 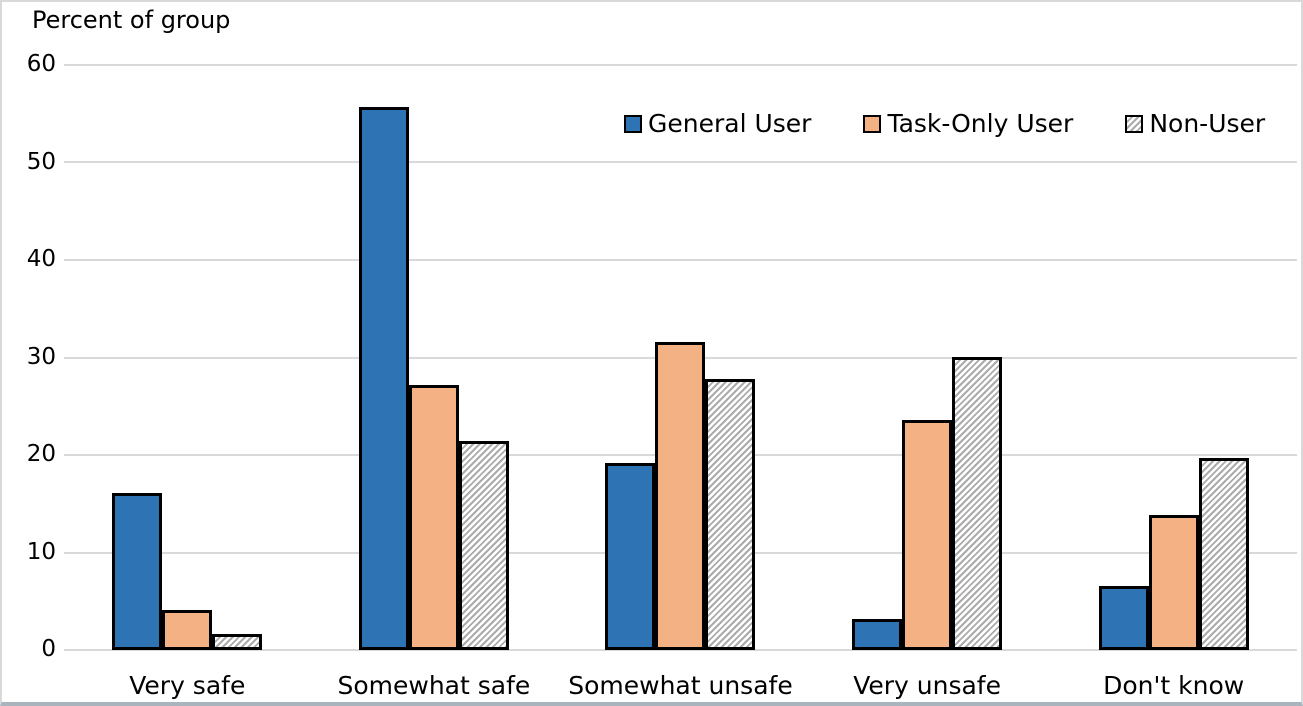 I want to click on bar-general-user-somewhat-unsafe, so click(x=630, y=556).